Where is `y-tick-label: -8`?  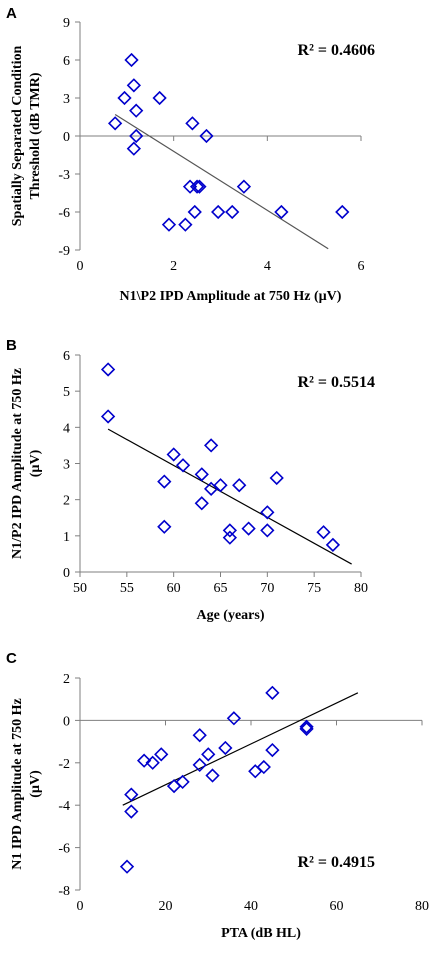 y-tick-label: -8 is located at coordinates (64, 891).